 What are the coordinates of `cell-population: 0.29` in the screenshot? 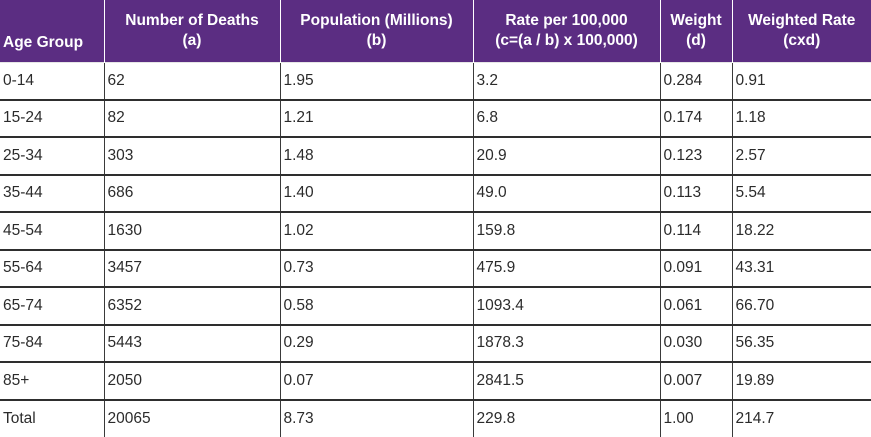 It's located at (376, 342).